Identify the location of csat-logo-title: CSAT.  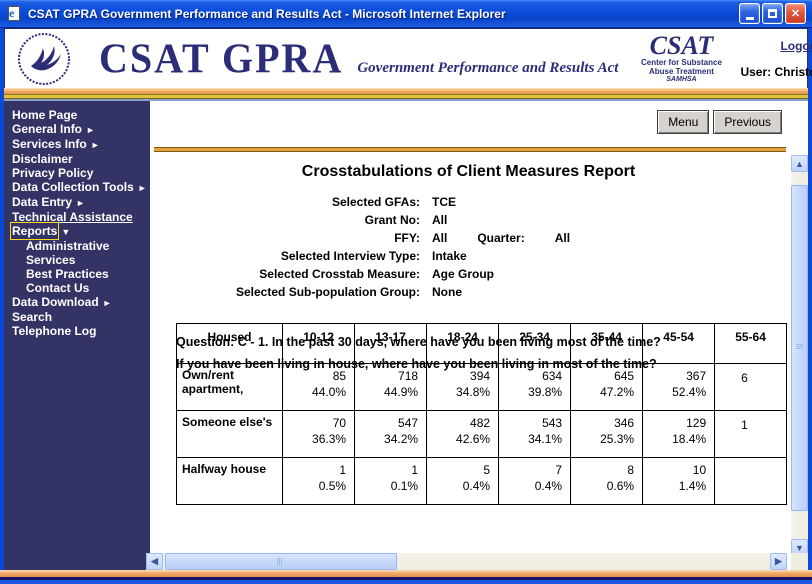
(681, 45).